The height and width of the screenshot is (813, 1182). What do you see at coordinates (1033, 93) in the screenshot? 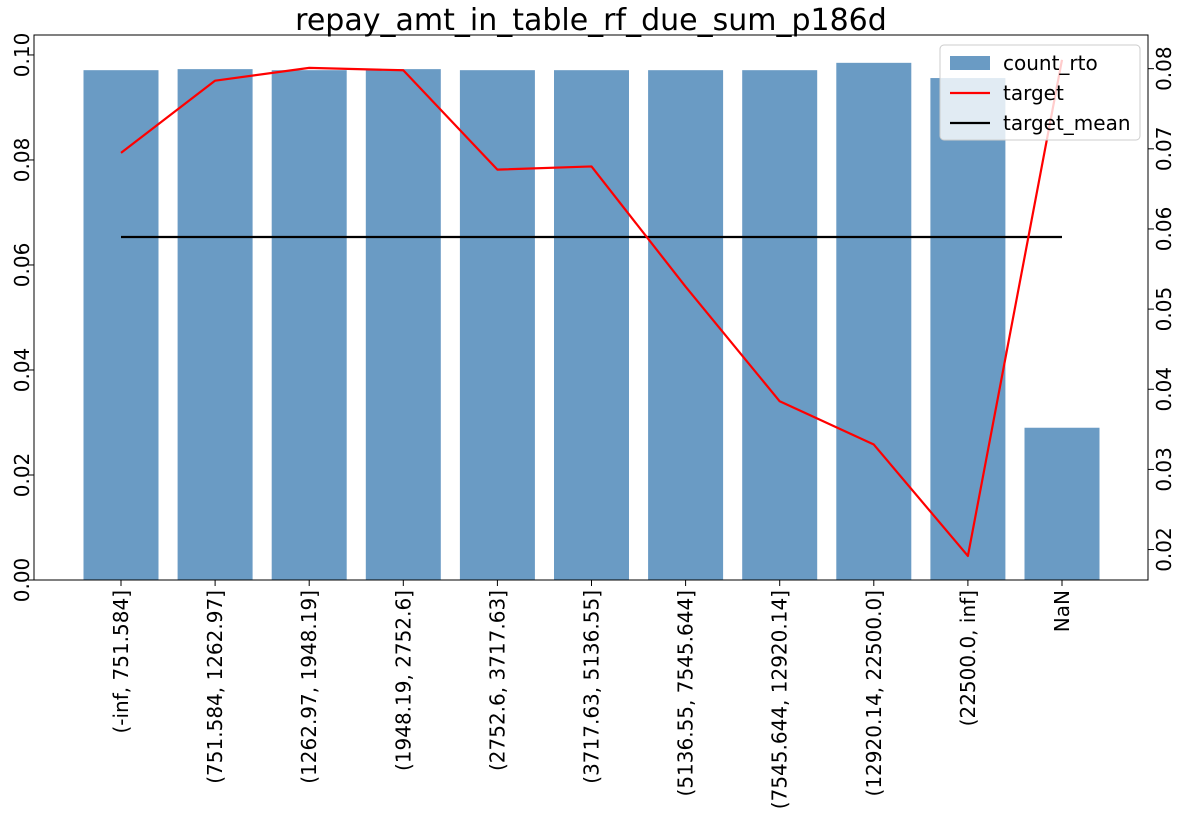
I see `legend-label: target` at bounding box center [1033, 93].